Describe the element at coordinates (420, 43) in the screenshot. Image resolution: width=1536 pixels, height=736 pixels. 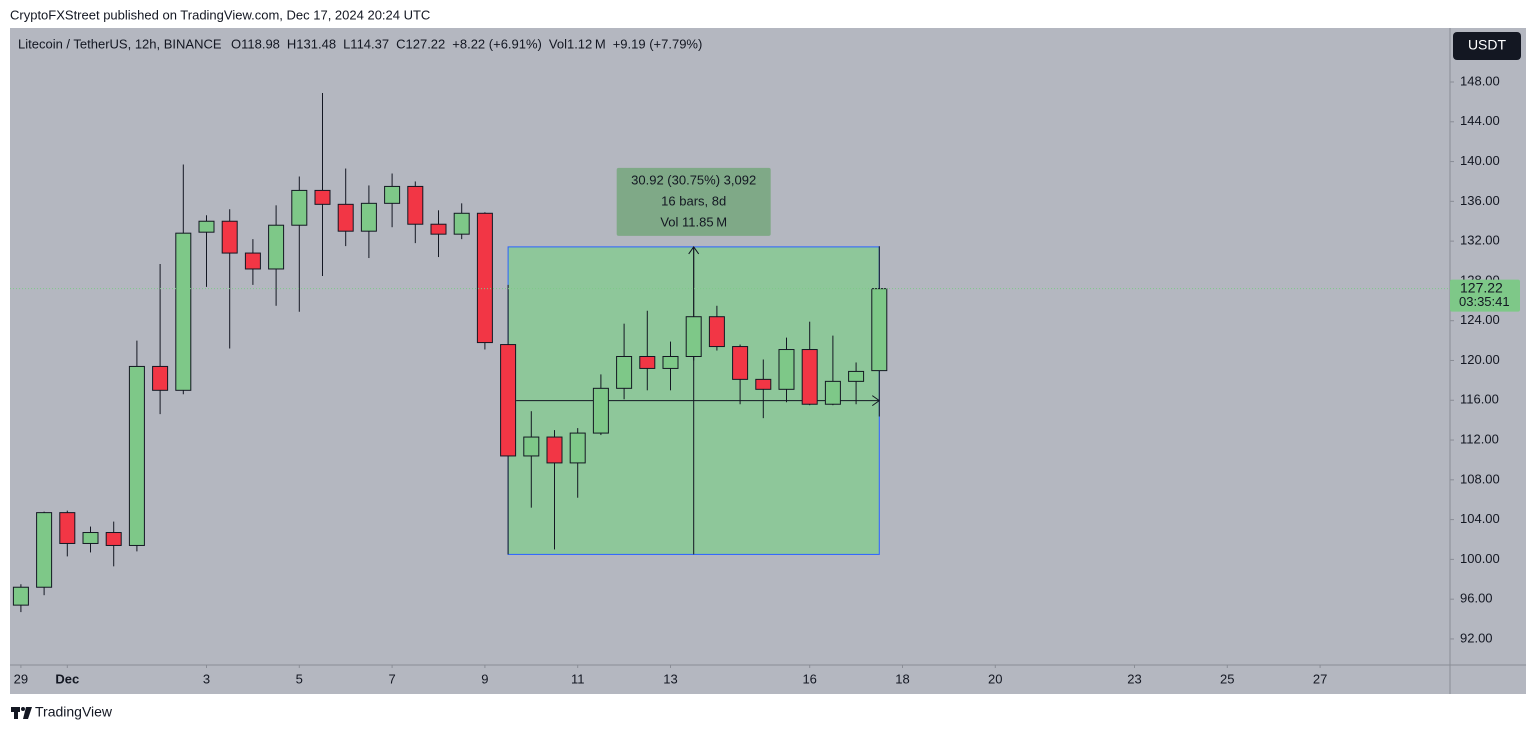
I see `legend-item: C127.22` at that location.